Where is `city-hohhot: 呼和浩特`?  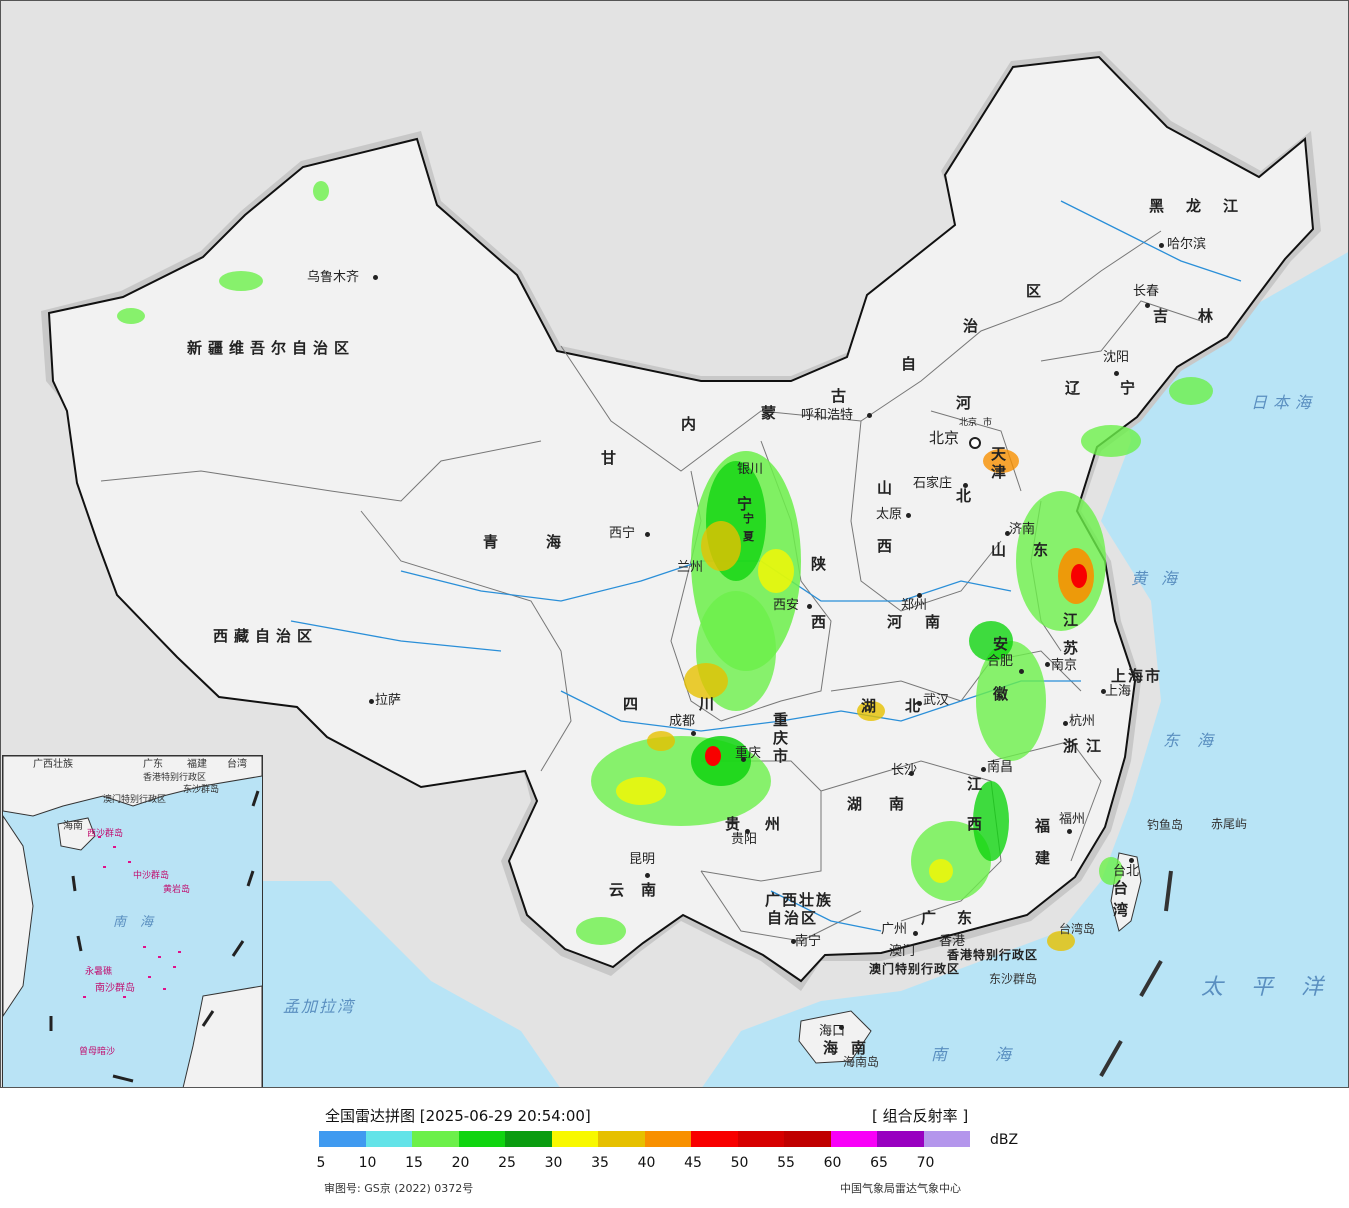 city-hohhot: 呼和浩特 is located at coordinates (827, 415).